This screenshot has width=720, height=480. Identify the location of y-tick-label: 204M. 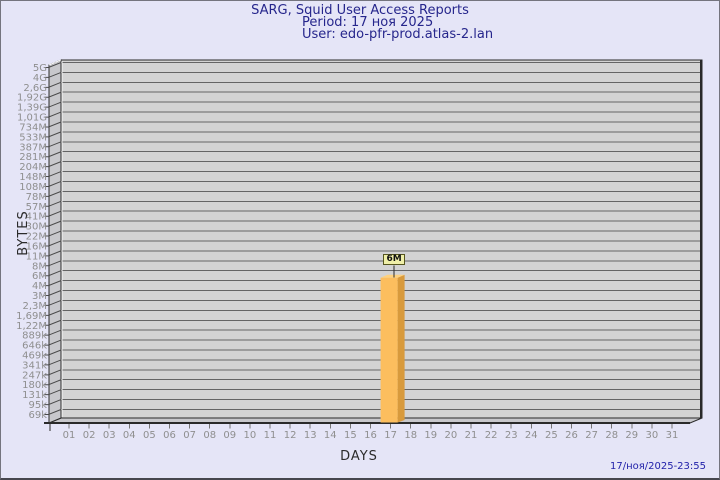
(33, 167).